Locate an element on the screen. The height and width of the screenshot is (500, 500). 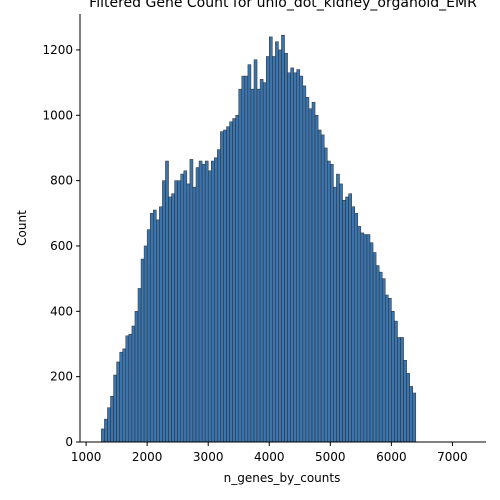
x-tick-label: 5000 is located at coordinates (330, 457).